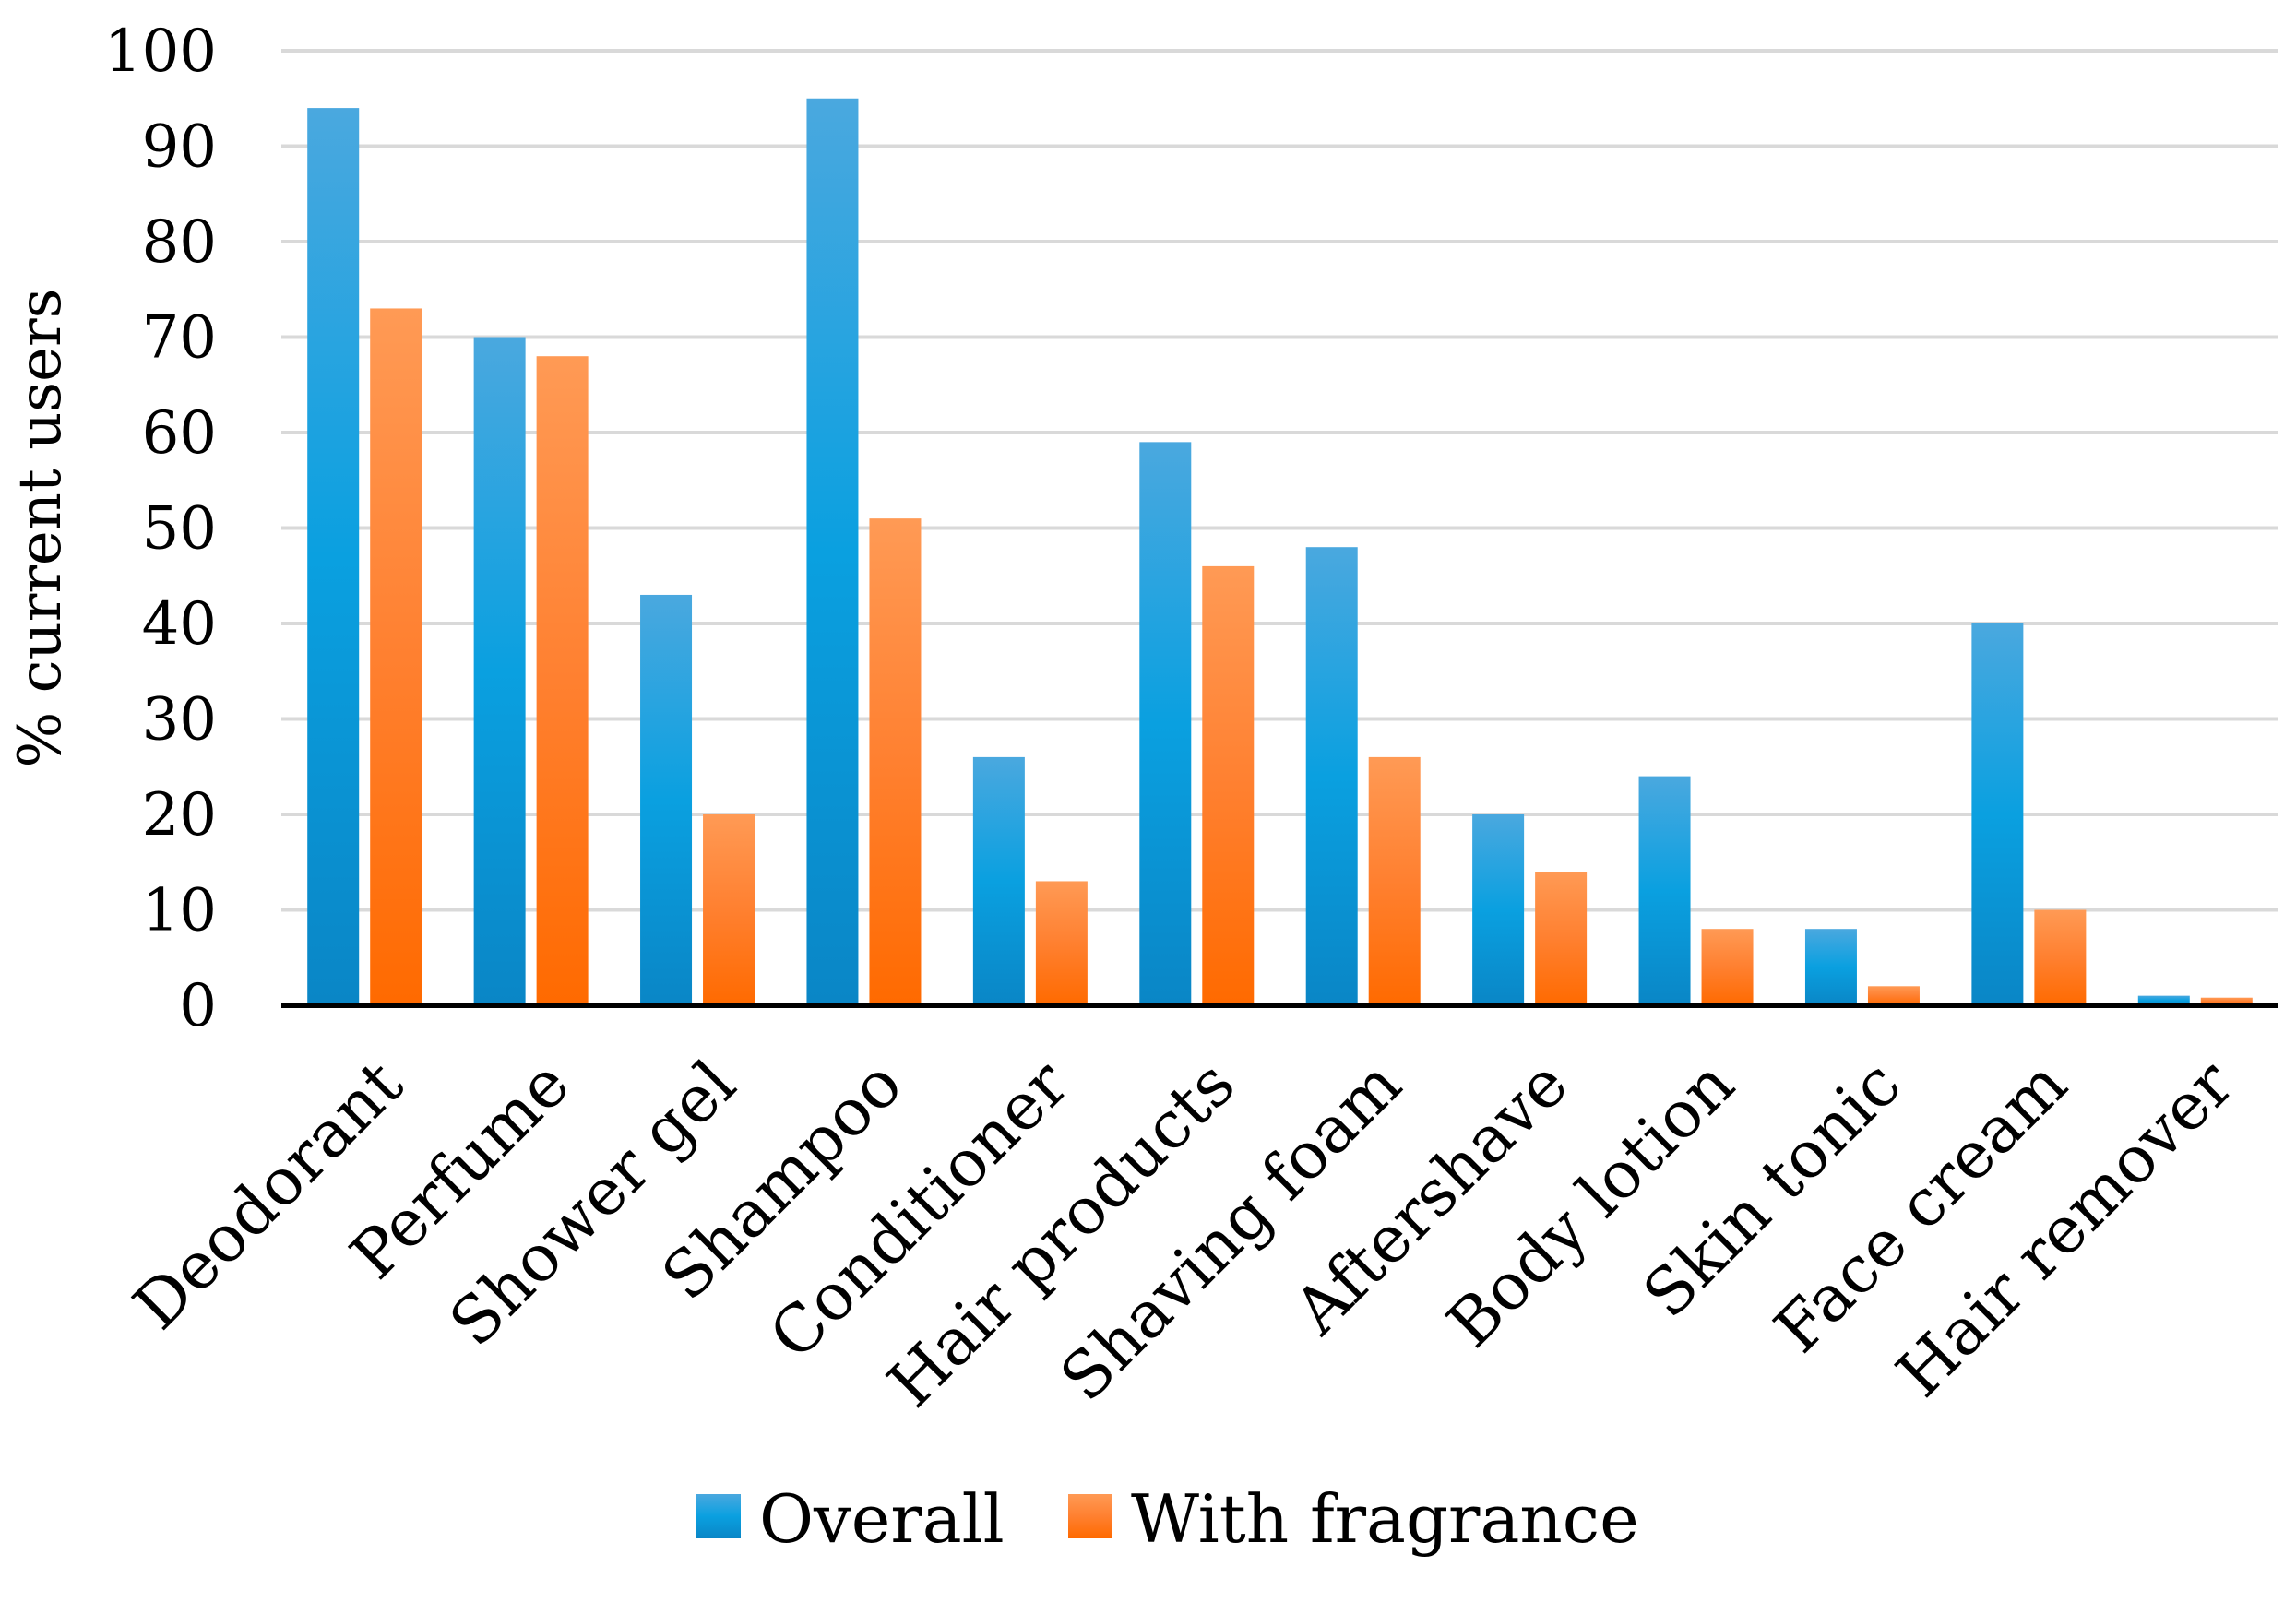 This screenshot has height=1602, width=2296. I want to click on legend-label: With fragrance, so click(1385, 1519).